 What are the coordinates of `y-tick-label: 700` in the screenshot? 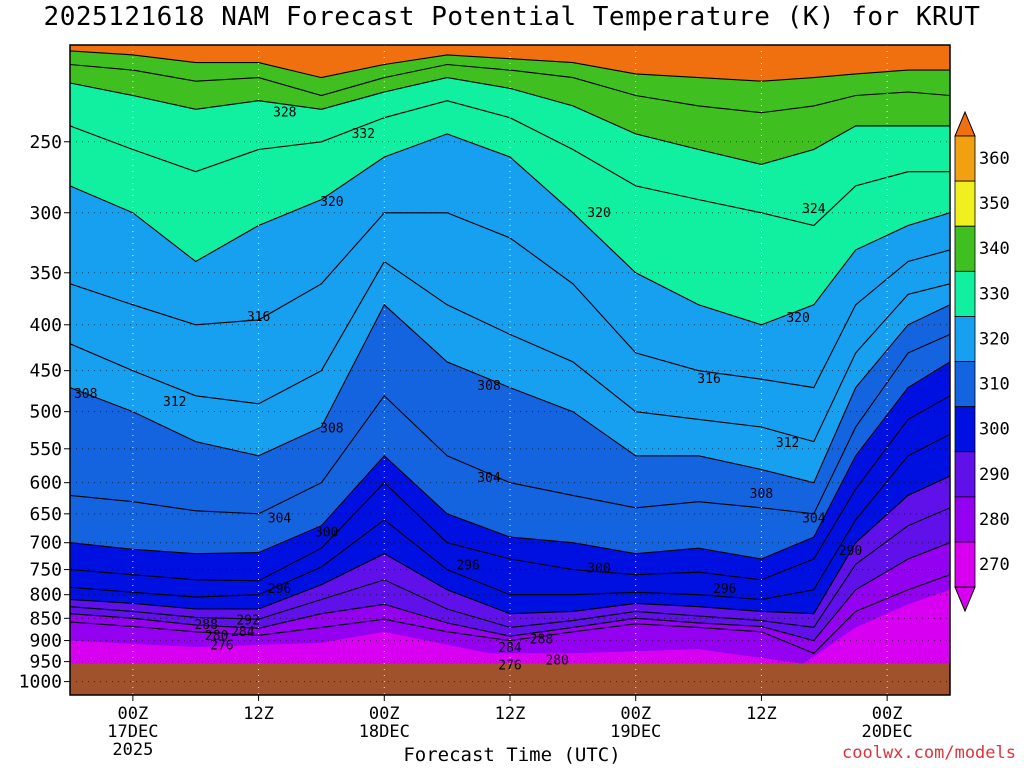 It's located at (45, 543).